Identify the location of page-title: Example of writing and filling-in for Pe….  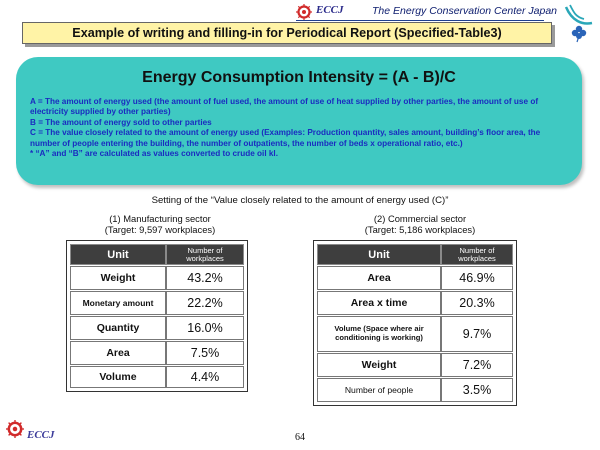
(287, 33).